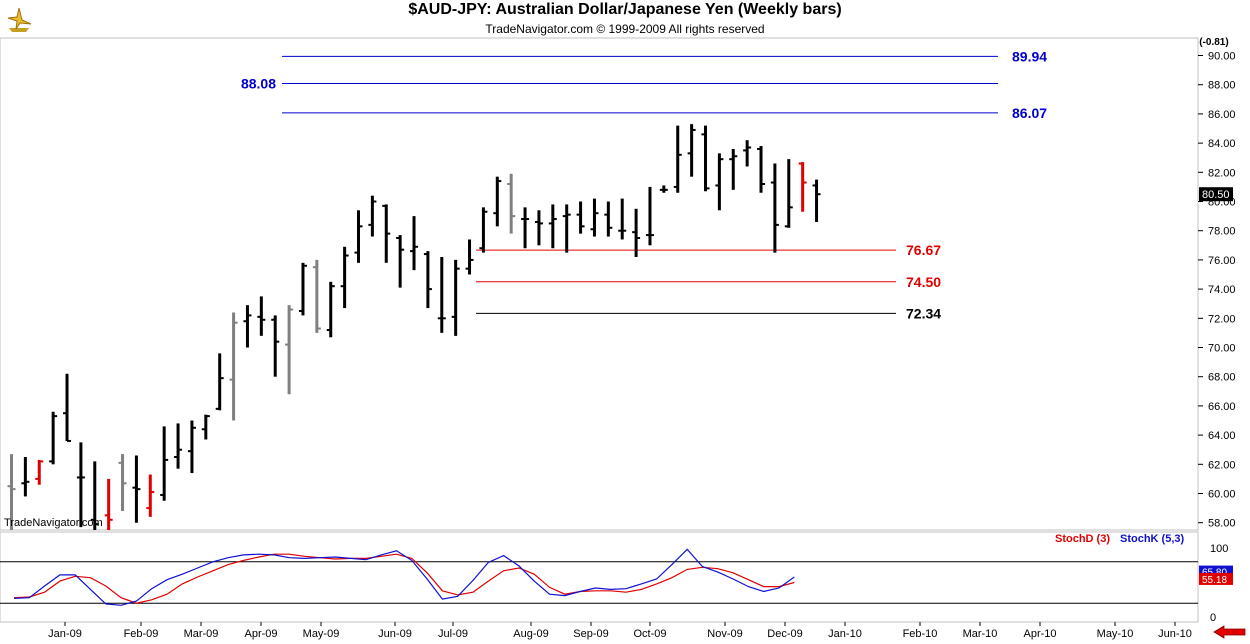 The width and height of the screenshot is (1250, 644). Describe the element at coordinates (1115, 634) in the screenshot. I see `time-tick-label: May-10` at that location.